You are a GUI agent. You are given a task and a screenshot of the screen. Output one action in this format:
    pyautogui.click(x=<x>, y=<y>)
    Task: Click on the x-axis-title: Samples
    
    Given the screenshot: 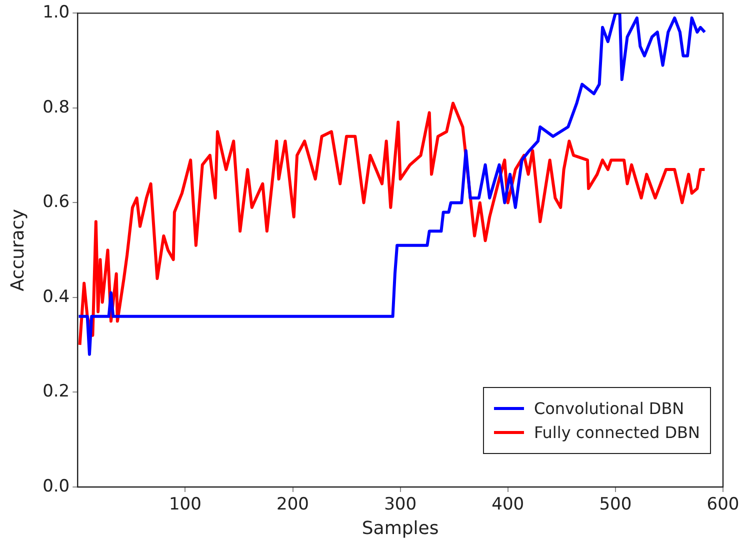 What is the action you would take?
    pyautogui.click(x=400, y=528)
    